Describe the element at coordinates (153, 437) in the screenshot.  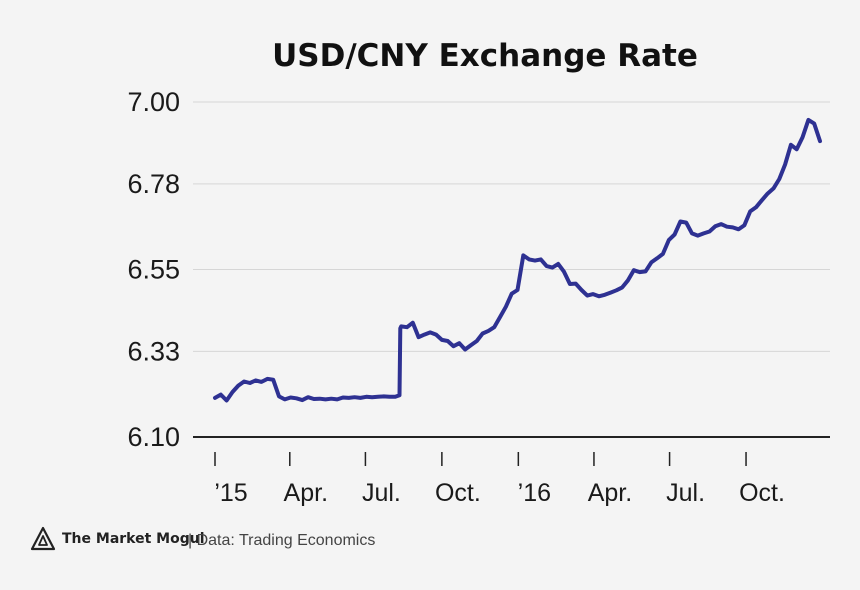
I see `y-tick-label: 6.10` at that location.